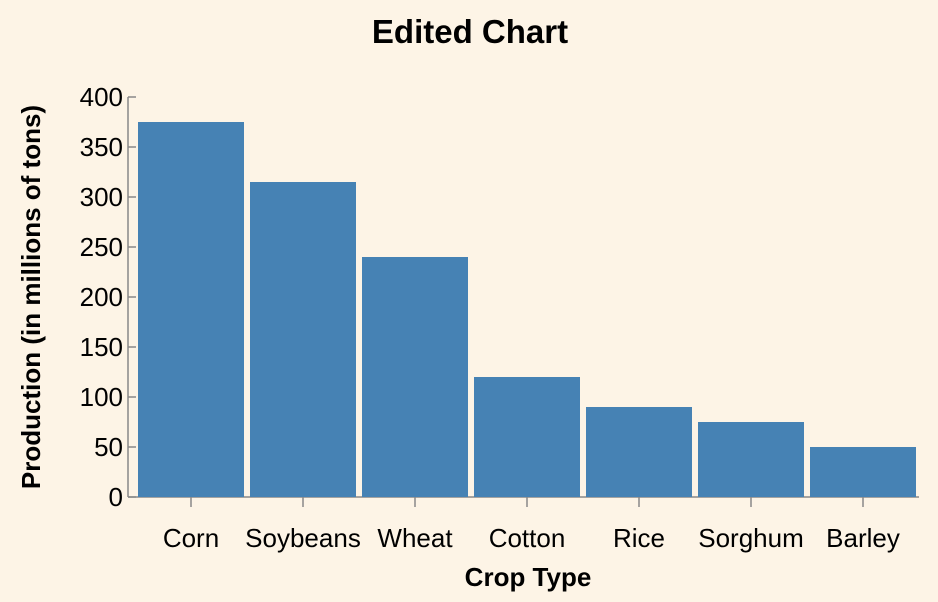 Image resolution: width=938 pixels, height=602 pixels. I want to click on x-axis: Corn Soybeans Wheat Cotton Rice Sorghum Barley, so click(523, 524).